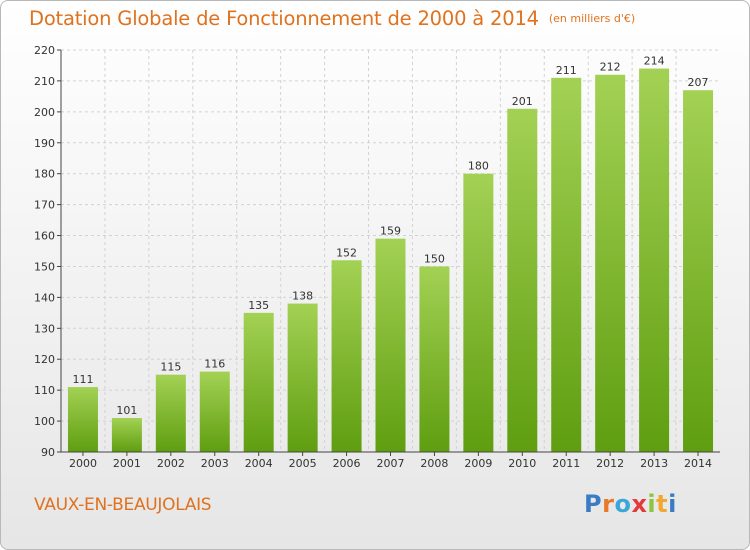 The width and height of the screenshot is (750, 550). Describe the element at coordinates (608, 504) in the screenshot. I see `logo-letter: r` at that location.